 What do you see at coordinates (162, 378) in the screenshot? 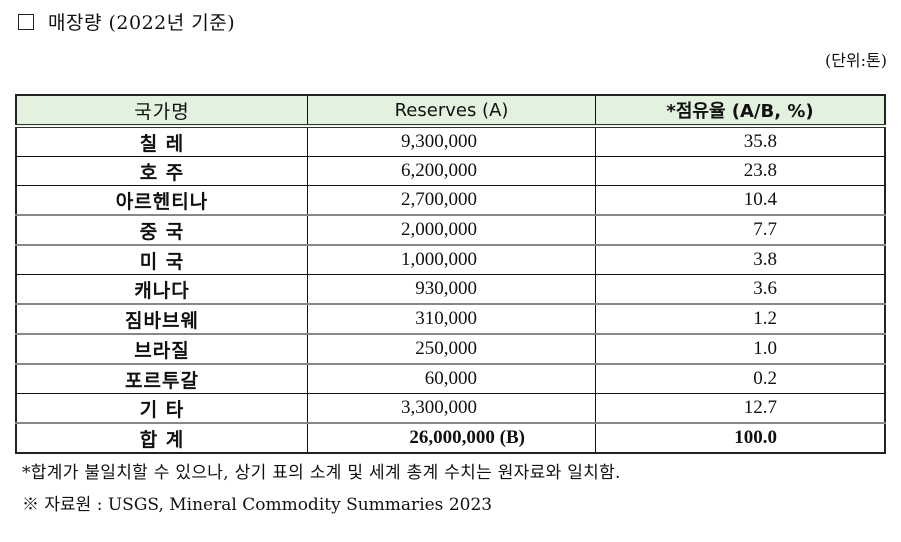
I see `country-cell: 포르투갈` at bounding box center [162, 378].